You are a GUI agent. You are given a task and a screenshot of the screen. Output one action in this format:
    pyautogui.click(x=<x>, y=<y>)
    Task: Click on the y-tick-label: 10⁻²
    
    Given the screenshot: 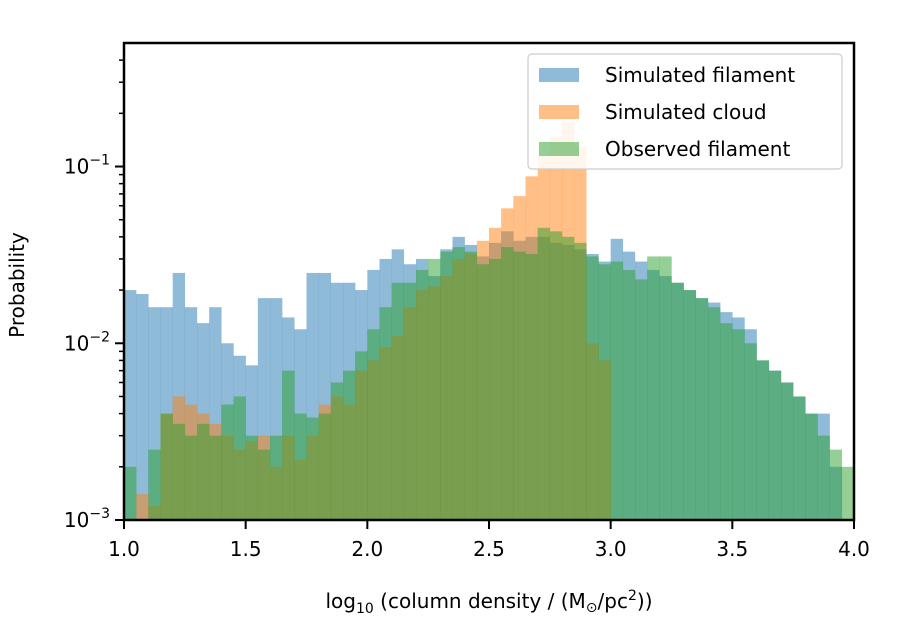 What is the action you would take?
    pyautogui.click(x=87, y=342)
    